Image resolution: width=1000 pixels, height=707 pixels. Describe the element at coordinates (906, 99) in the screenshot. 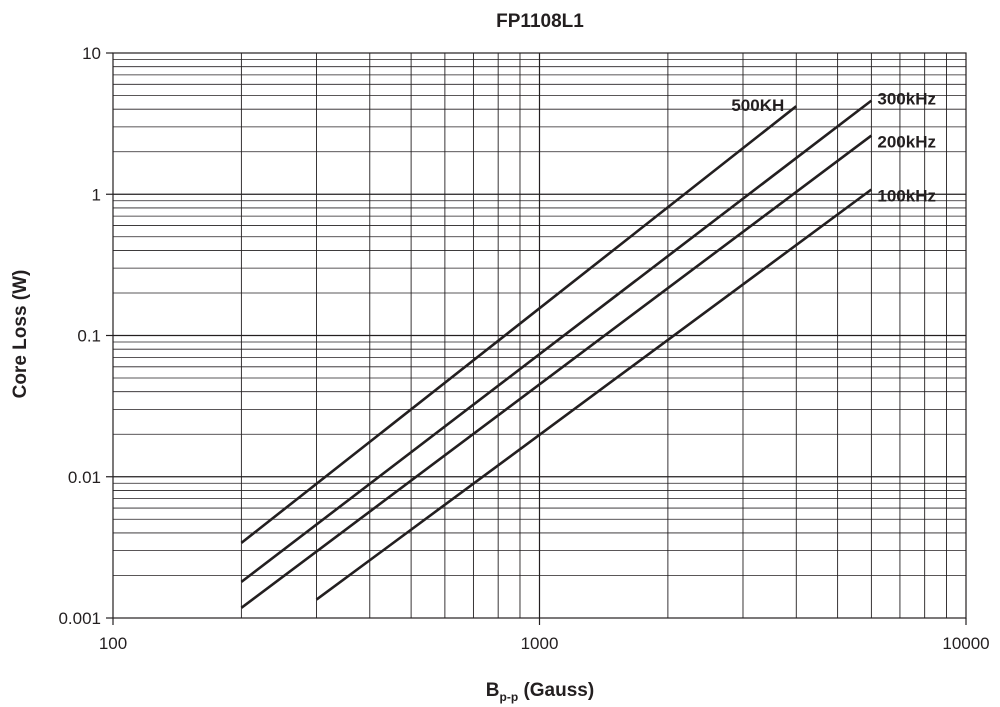

I see `series-label-1: 300kHz` at that location.